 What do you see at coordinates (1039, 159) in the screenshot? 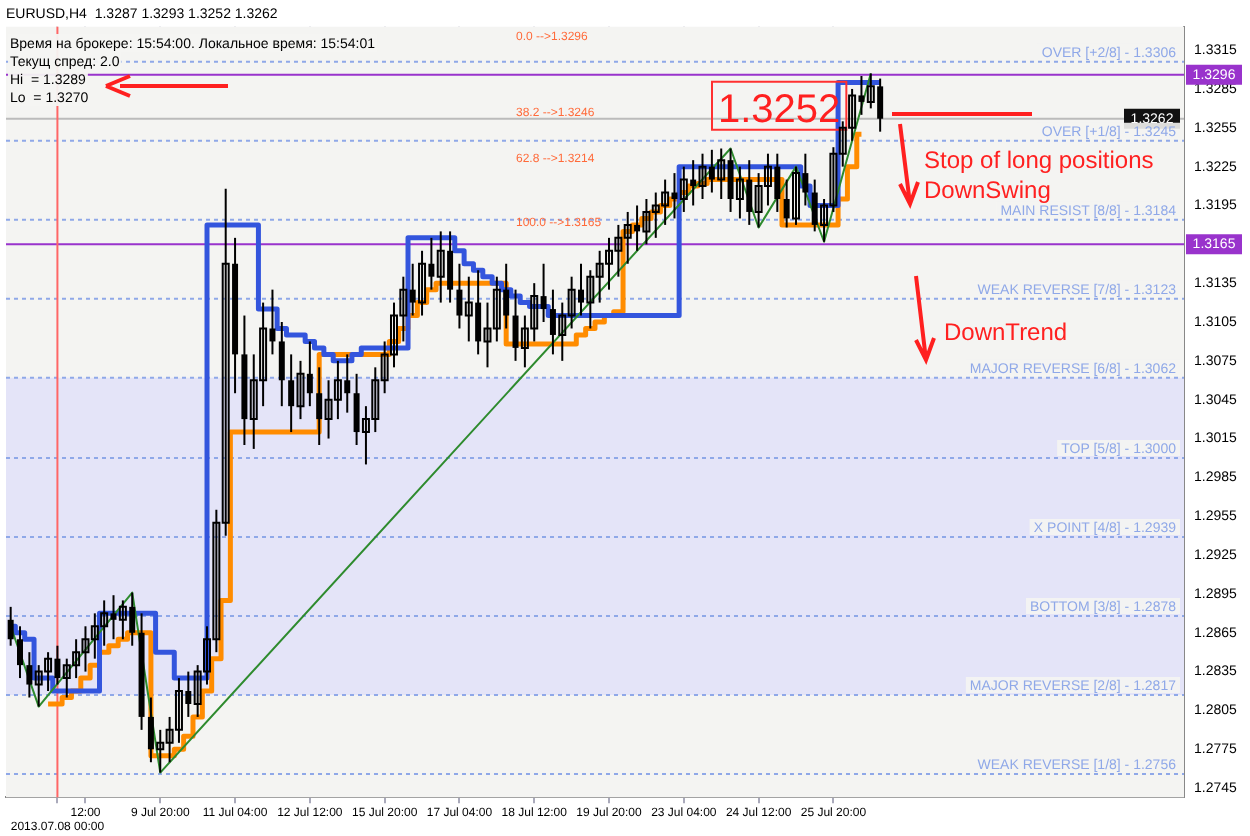
I see `annotation: Stop of long positions` at bounding box center [1039, 159].